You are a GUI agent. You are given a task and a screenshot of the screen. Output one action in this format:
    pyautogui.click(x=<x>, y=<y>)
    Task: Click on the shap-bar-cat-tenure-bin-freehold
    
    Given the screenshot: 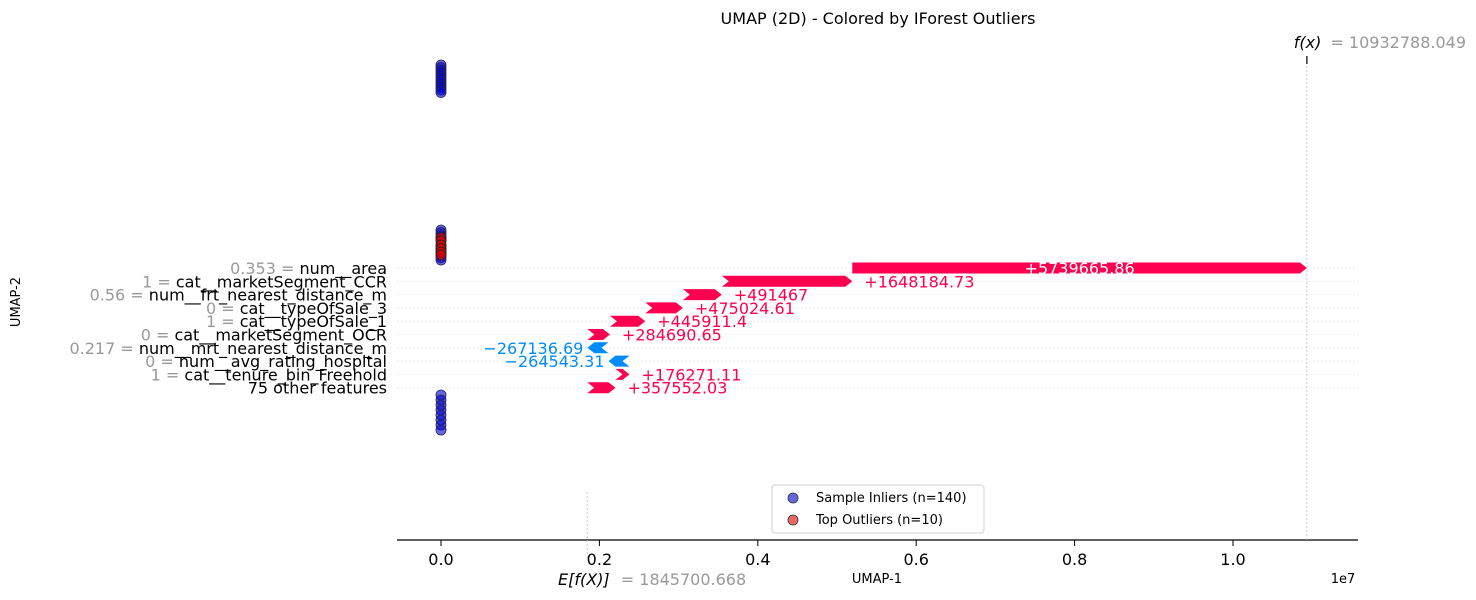 What is the action you would take?
    pyautogui.click(x=622, y=374)
    